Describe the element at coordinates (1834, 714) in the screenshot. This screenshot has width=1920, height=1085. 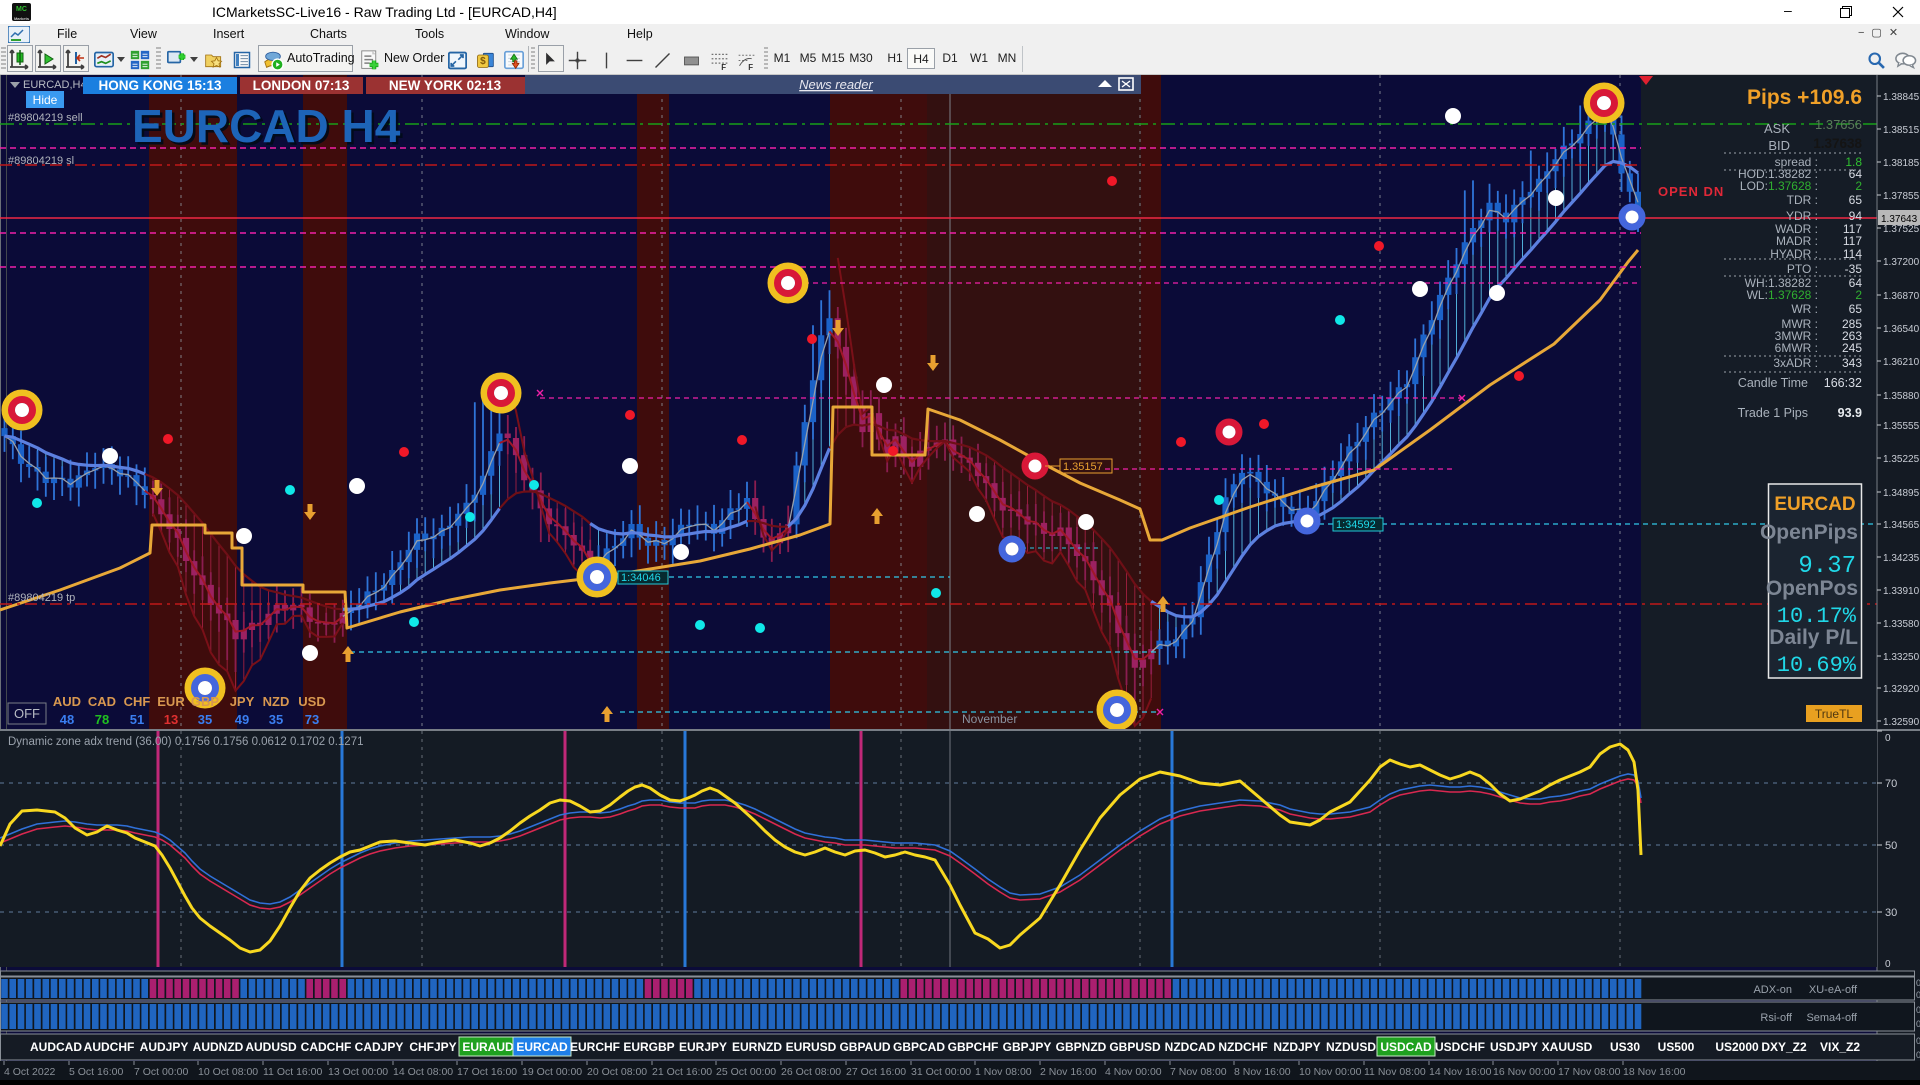
I see `svg-text: TrueTL` at that location.